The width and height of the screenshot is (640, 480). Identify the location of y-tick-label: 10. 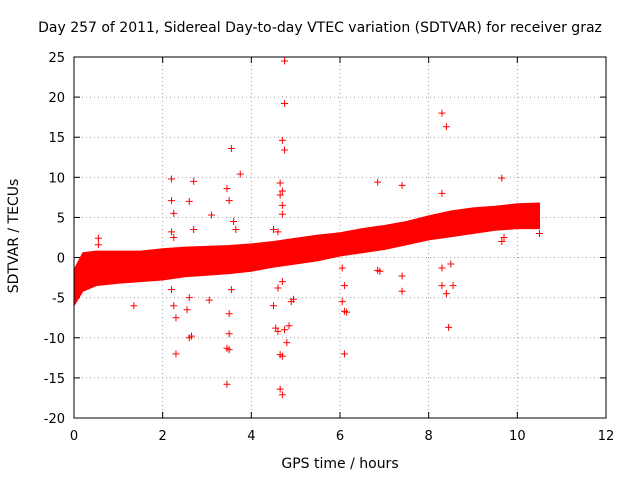
(56, 178).